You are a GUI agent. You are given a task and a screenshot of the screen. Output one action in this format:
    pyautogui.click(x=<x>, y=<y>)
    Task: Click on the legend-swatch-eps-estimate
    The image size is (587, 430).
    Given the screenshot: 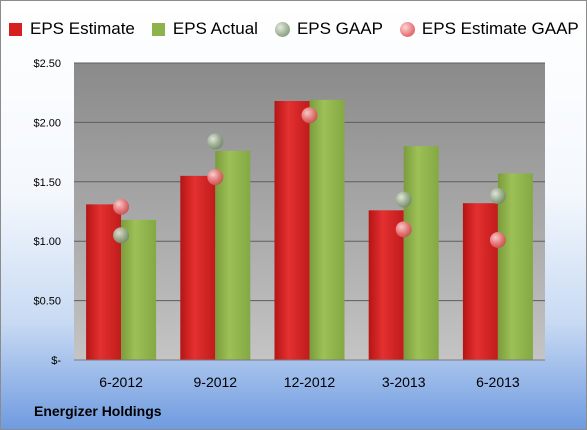 What is the action you would take?
    pyautogui.click(x=15, y=29)
    